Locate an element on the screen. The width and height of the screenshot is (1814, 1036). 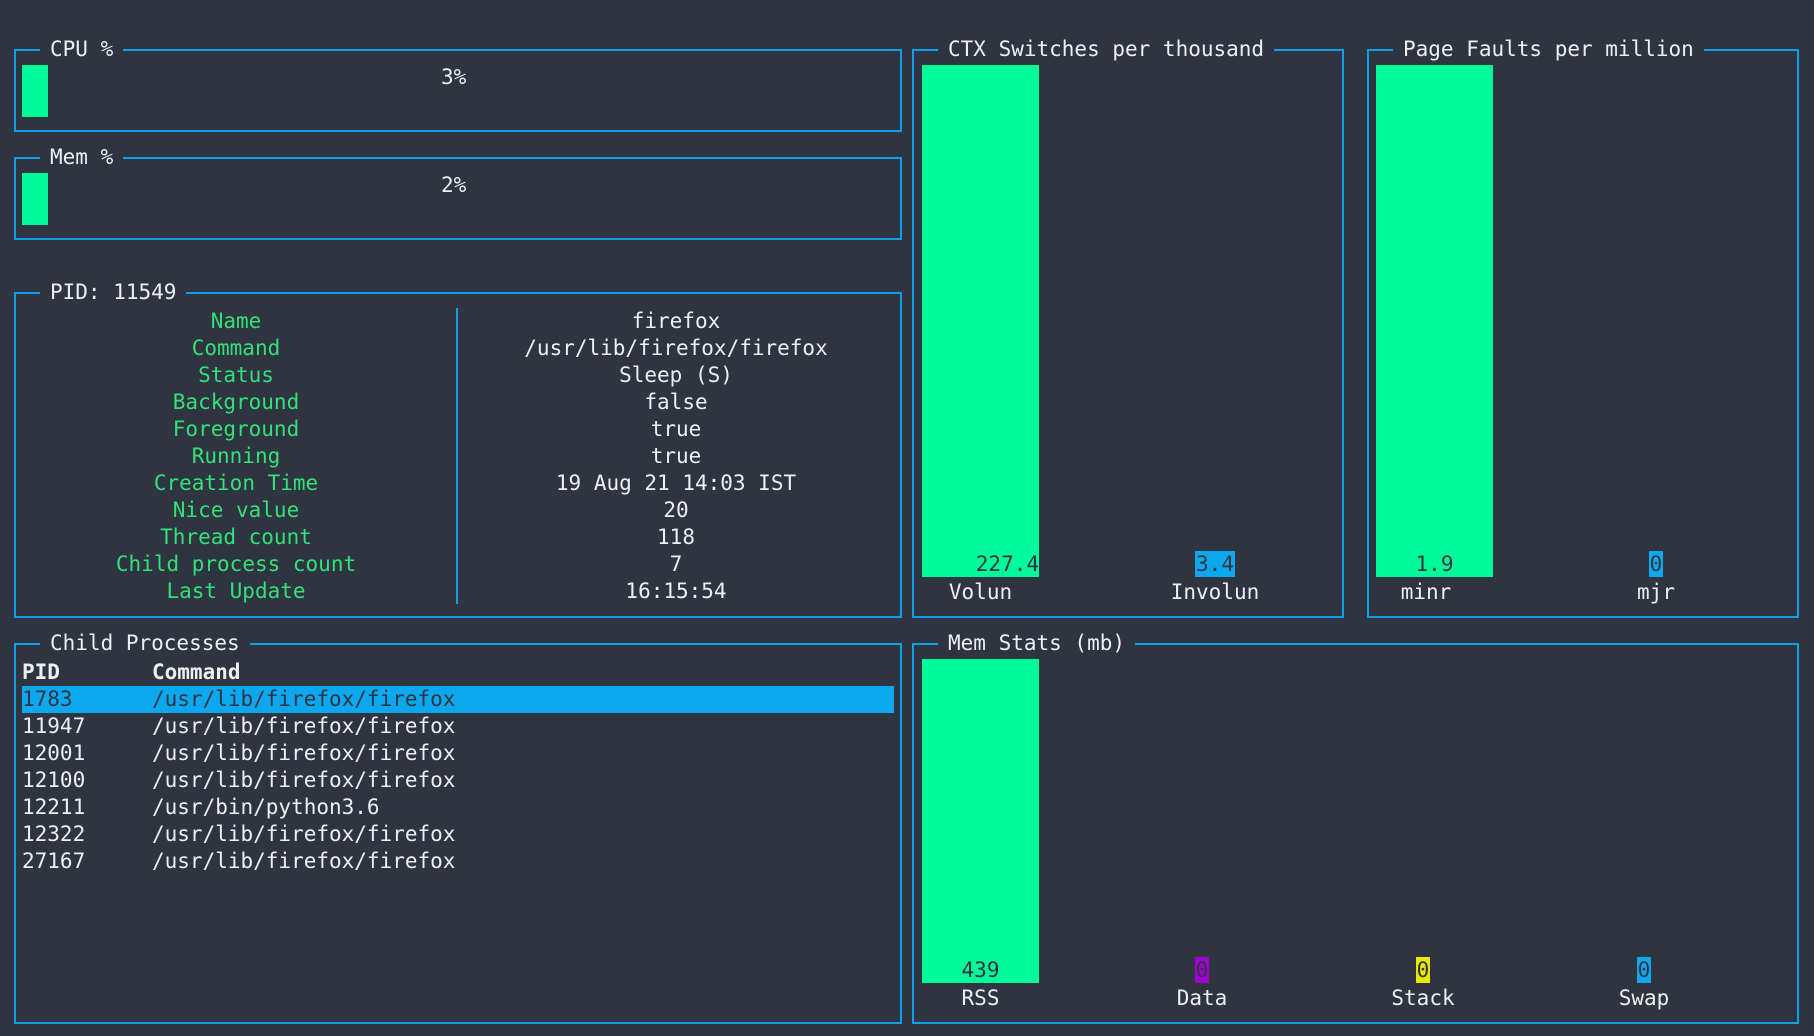
minr-value: 1.9 is located at coordinates (1434, 564).